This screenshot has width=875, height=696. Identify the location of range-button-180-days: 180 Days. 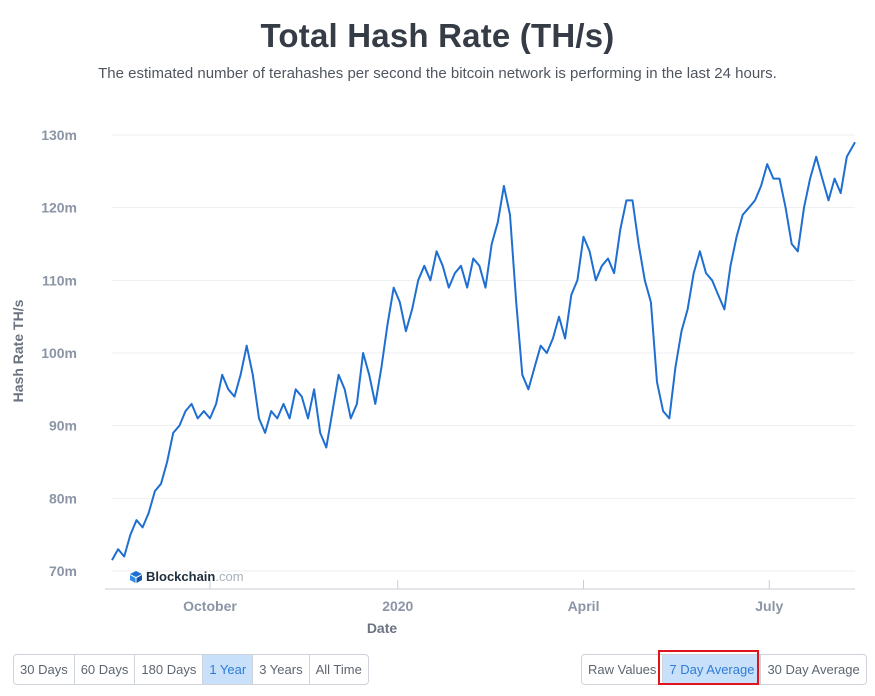
(169, 669).